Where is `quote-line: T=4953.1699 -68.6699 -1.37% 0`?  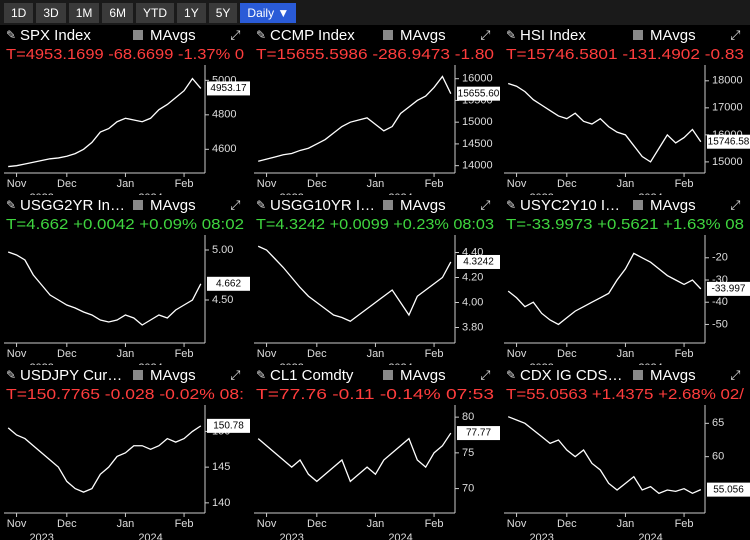 quote-line: T=4953.1699 -68.6699 -1.37% 0 is located at coordinates (125, 54).